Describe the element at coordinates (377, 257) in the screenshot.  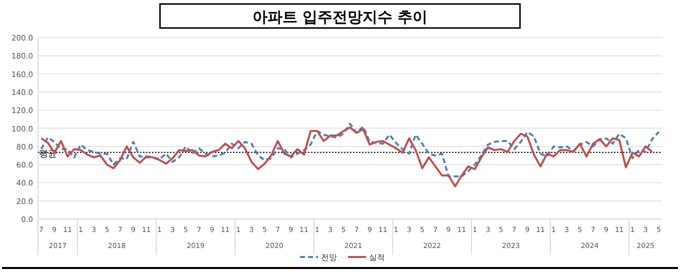
I see `legend-label: 실적` at that location.